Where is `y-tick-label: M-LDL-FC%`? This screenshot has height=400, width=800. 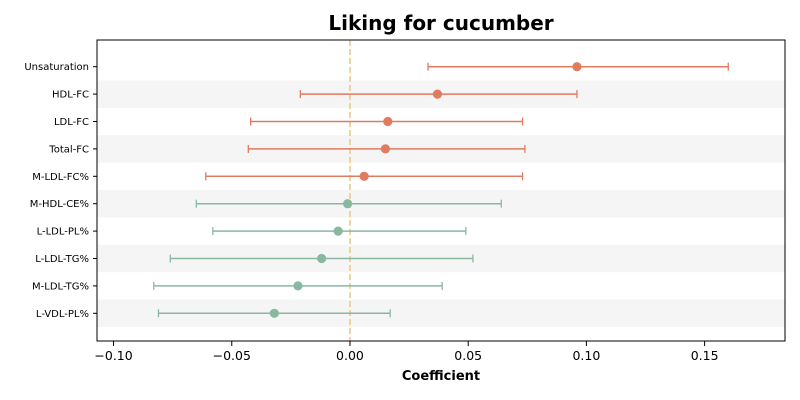 y-tick-label: M-LDL-FC% is located at coordinates (60, 177).